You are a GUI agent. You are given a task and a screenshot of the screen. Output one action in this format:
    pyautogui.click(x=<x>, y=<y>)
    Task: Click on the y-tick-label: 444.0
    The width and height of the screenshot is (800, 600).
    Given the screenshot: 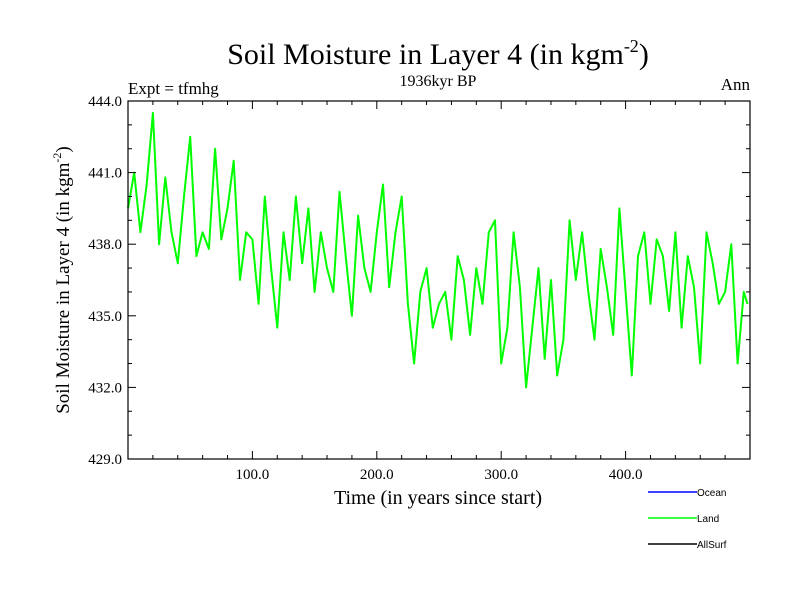 What is the action you would take?
    pyautogui.click(x=105, y=102)
    